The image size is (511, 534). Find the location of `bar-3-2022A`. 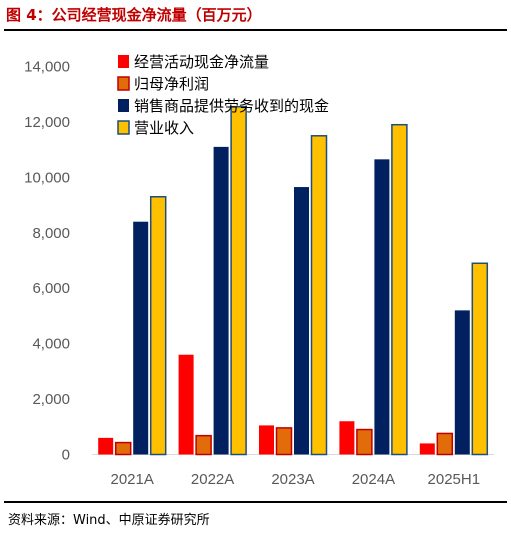

bar-3-2022A is located at coordinates (221, 300).